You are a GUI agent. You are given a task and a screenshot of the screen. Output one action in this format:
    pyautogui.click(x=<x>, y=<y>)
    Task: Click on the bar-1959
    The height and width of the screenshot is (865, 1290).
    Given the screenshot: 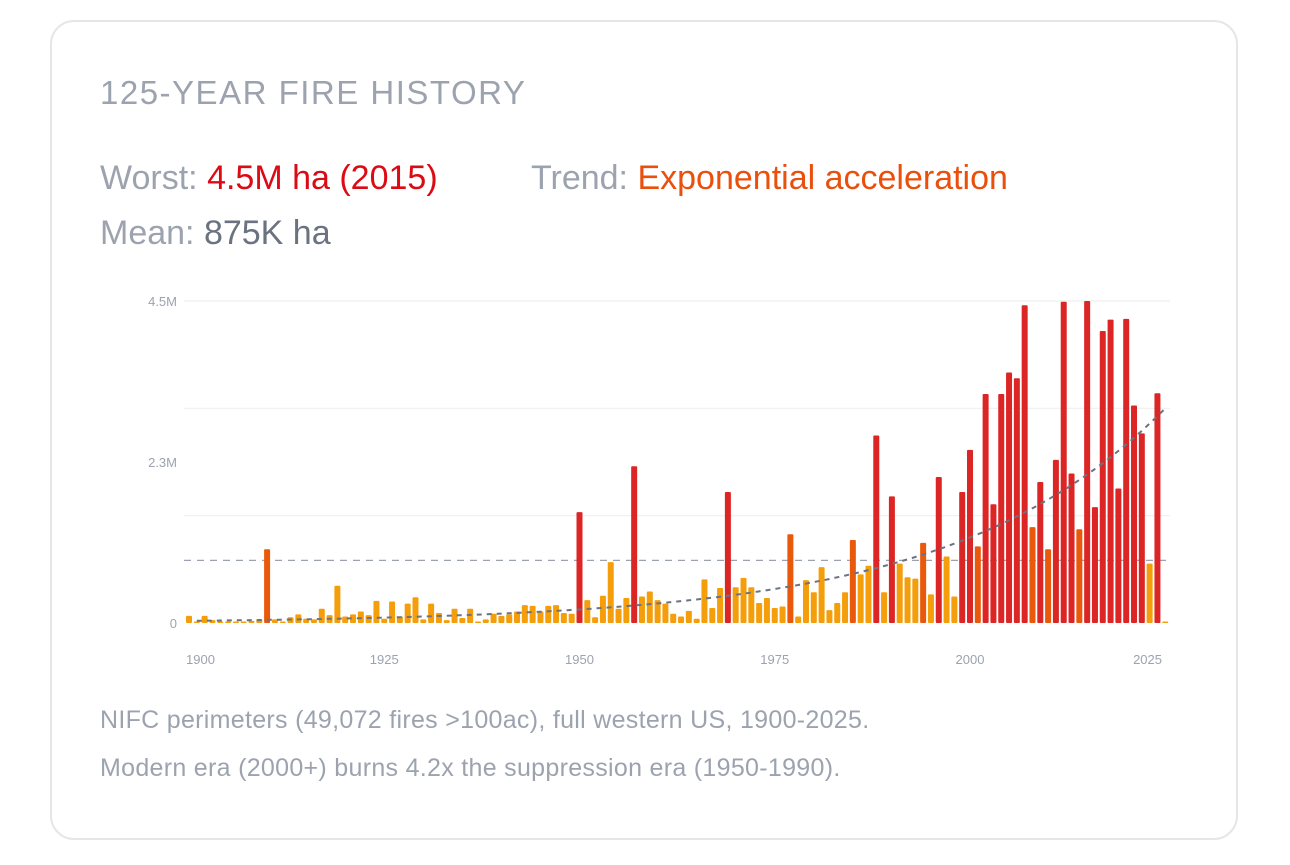 What is the action you would take?
    pyautogui.click(x=649, y=607)
    